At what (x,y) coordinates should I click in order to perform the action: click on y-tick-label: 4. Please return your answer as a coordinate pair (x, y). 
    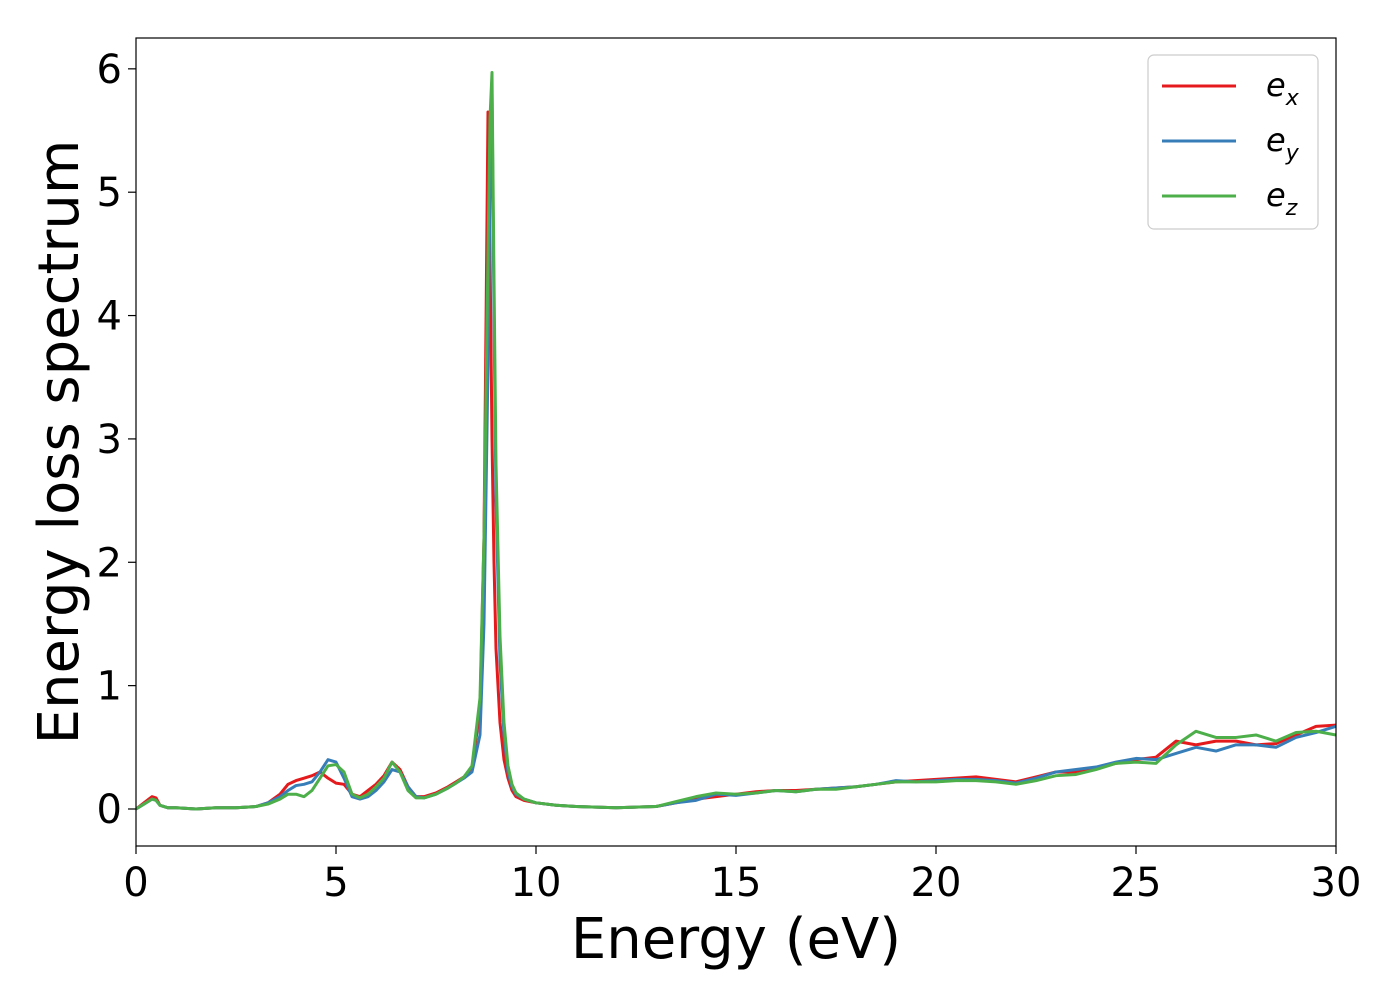
    Looking at the image, I should click on (109, 317).